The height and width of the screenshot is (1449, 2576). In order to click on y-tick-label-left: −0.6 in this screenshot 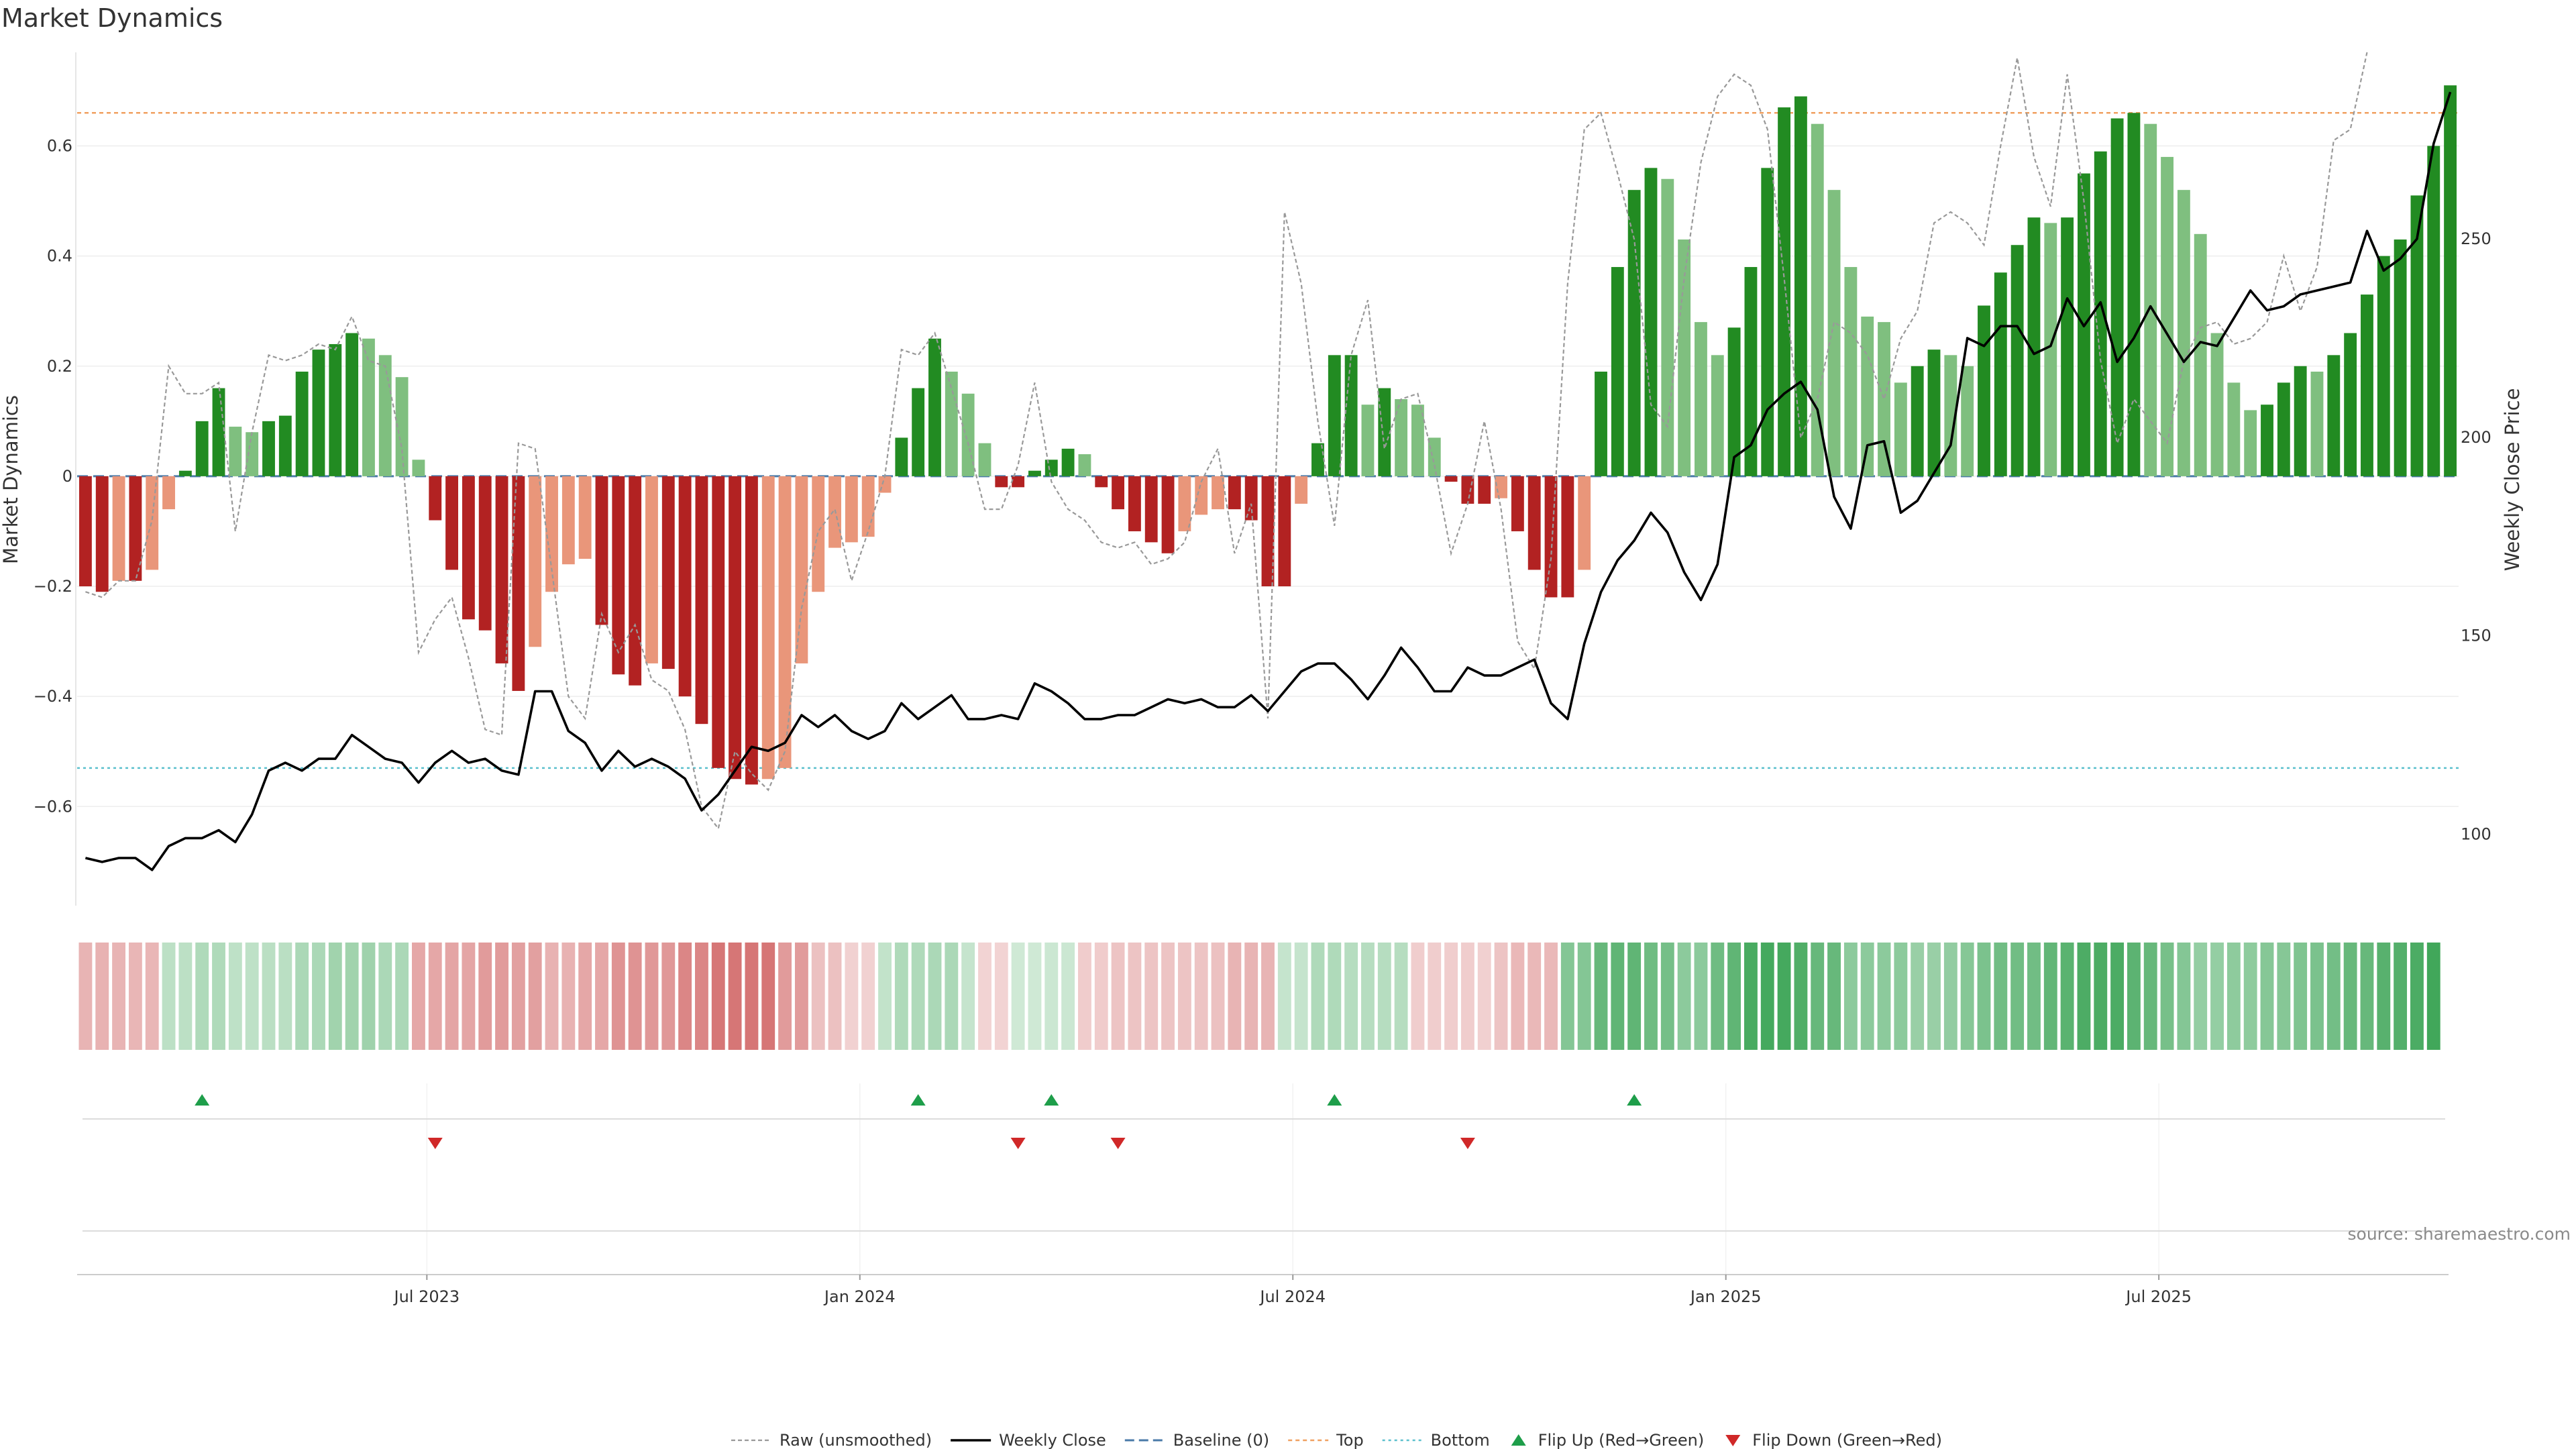, I will do `click(53, 806)`.